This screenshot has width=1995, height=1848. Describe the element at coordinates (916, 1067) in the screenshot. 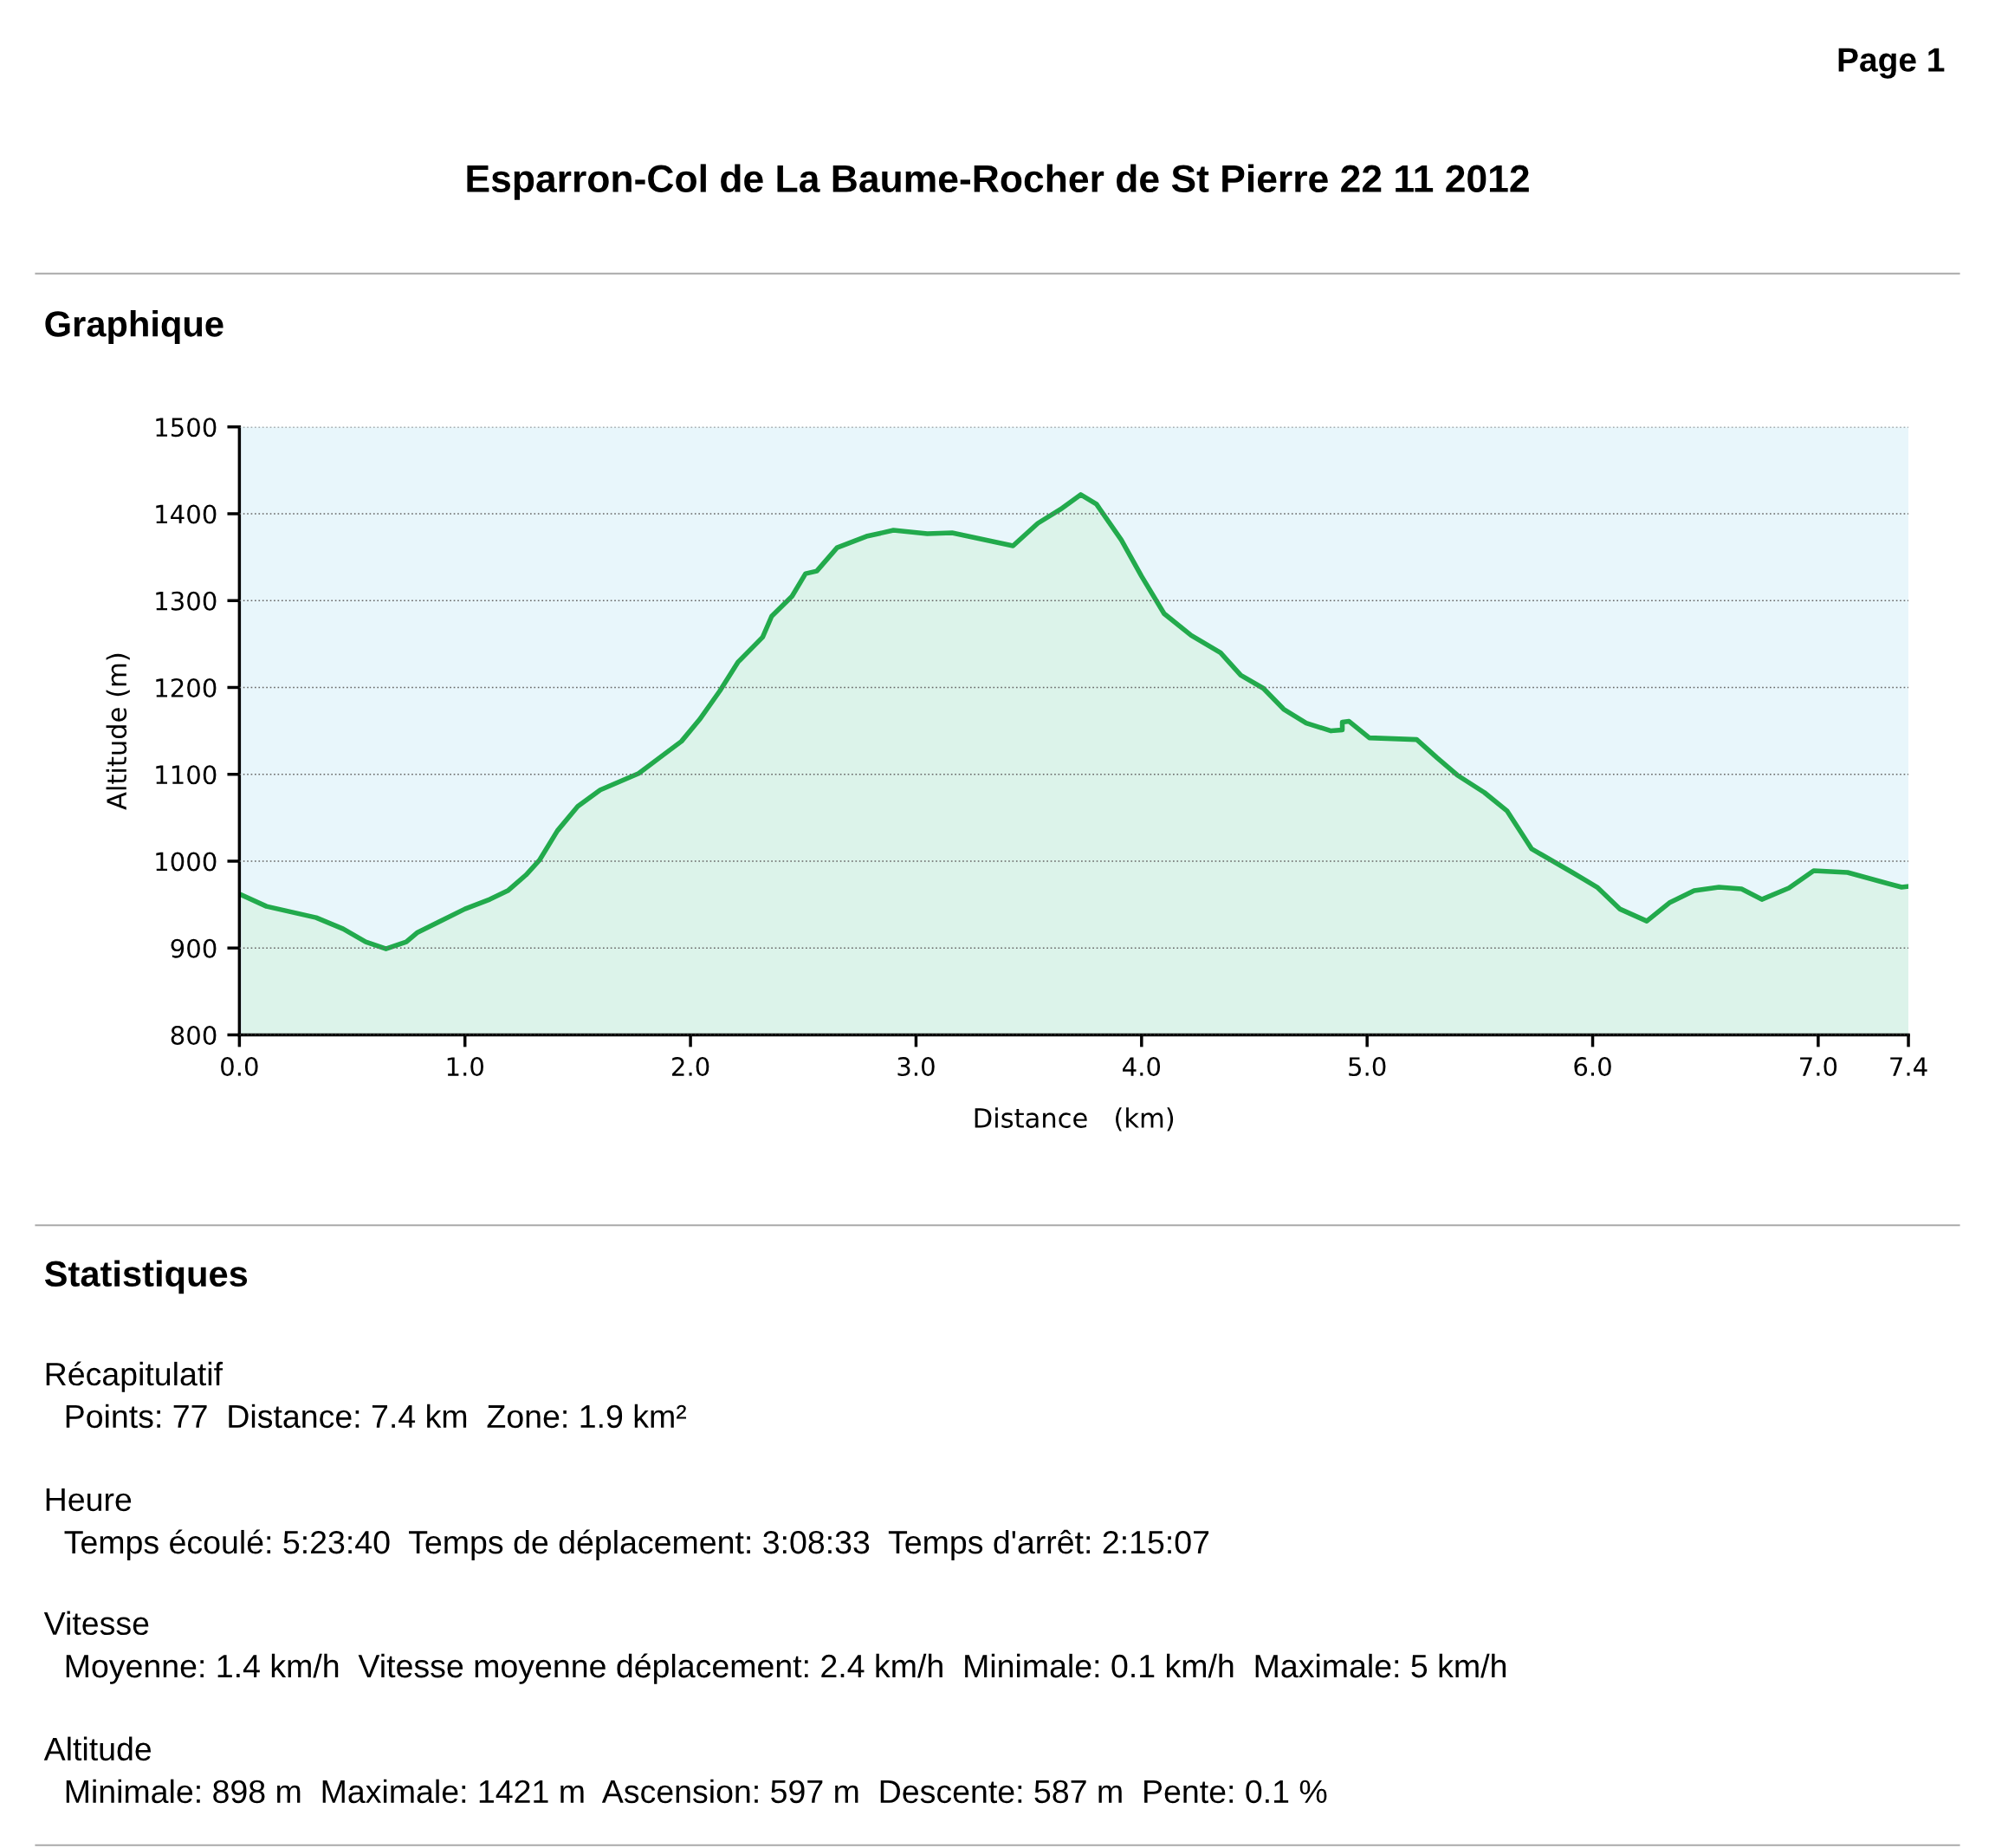

I see `x-tick-label: 3.0` at that location.